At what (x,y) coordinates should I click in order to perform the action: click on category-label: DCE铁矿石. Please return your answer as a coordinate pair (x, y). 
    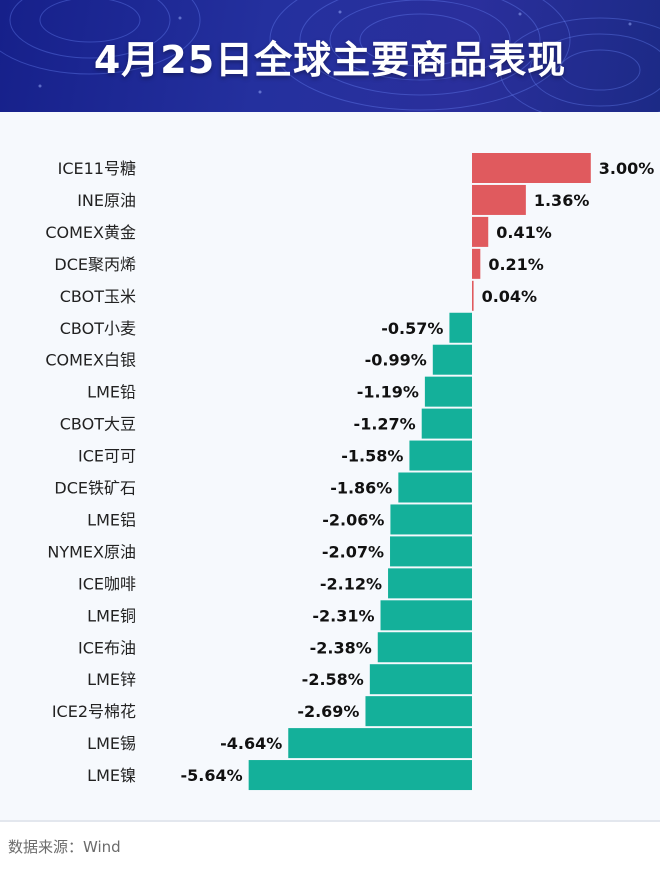
    Looking at the image, I should click on (95, 488).